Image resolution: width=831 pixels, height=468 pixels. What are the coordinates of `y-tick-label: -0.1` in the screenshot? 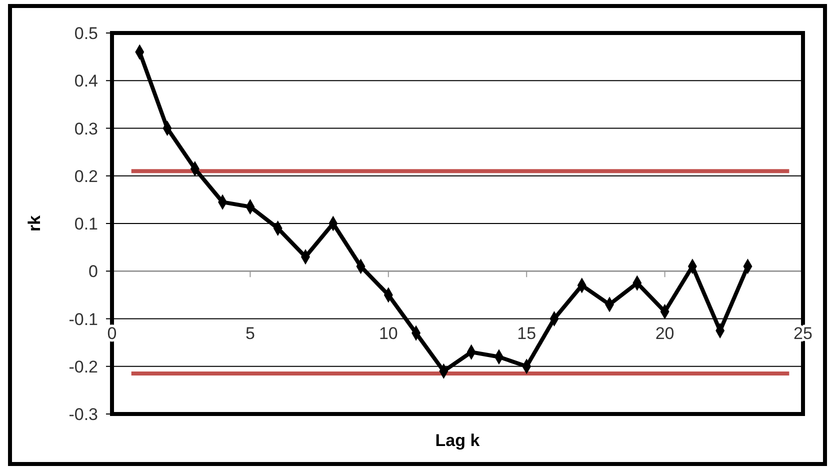 It's located at (83, 319).